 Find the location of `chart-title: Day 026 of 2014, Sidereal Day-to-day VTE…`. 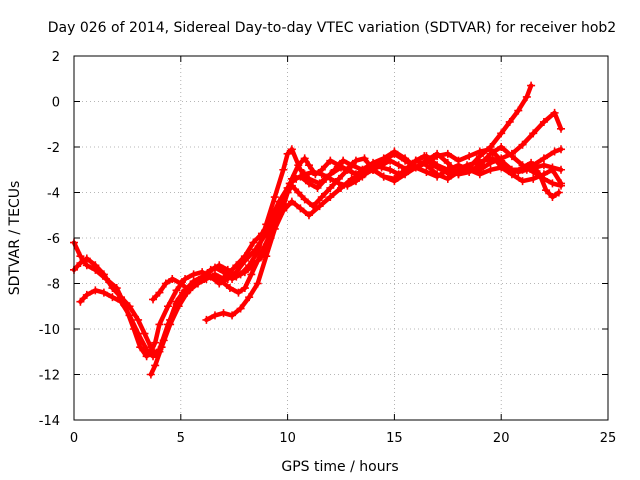

chart-title: Day 026 of 2014, Sidereal Day-to-day VTE… is located at coordinates (332, 28).